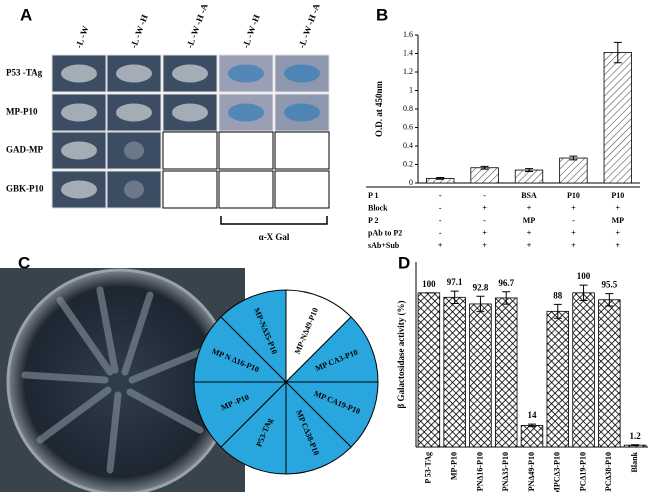 The image size is (661, 492). Describe the element at coordinates (26, 14) in the screenshot. I see `panel-label: A` at that location.